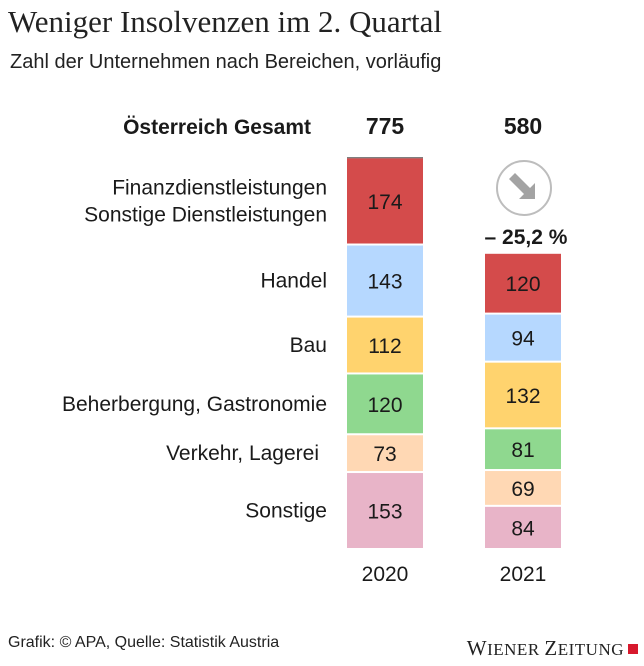  I want to click on series-label-verkehr: Verkehr, Lagerei, so click(242, 453).